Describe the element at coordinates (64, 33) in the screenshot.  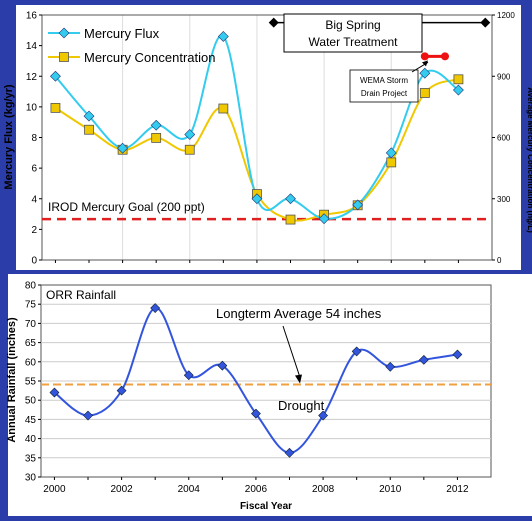
I see `legend-flux-marker` at that location.